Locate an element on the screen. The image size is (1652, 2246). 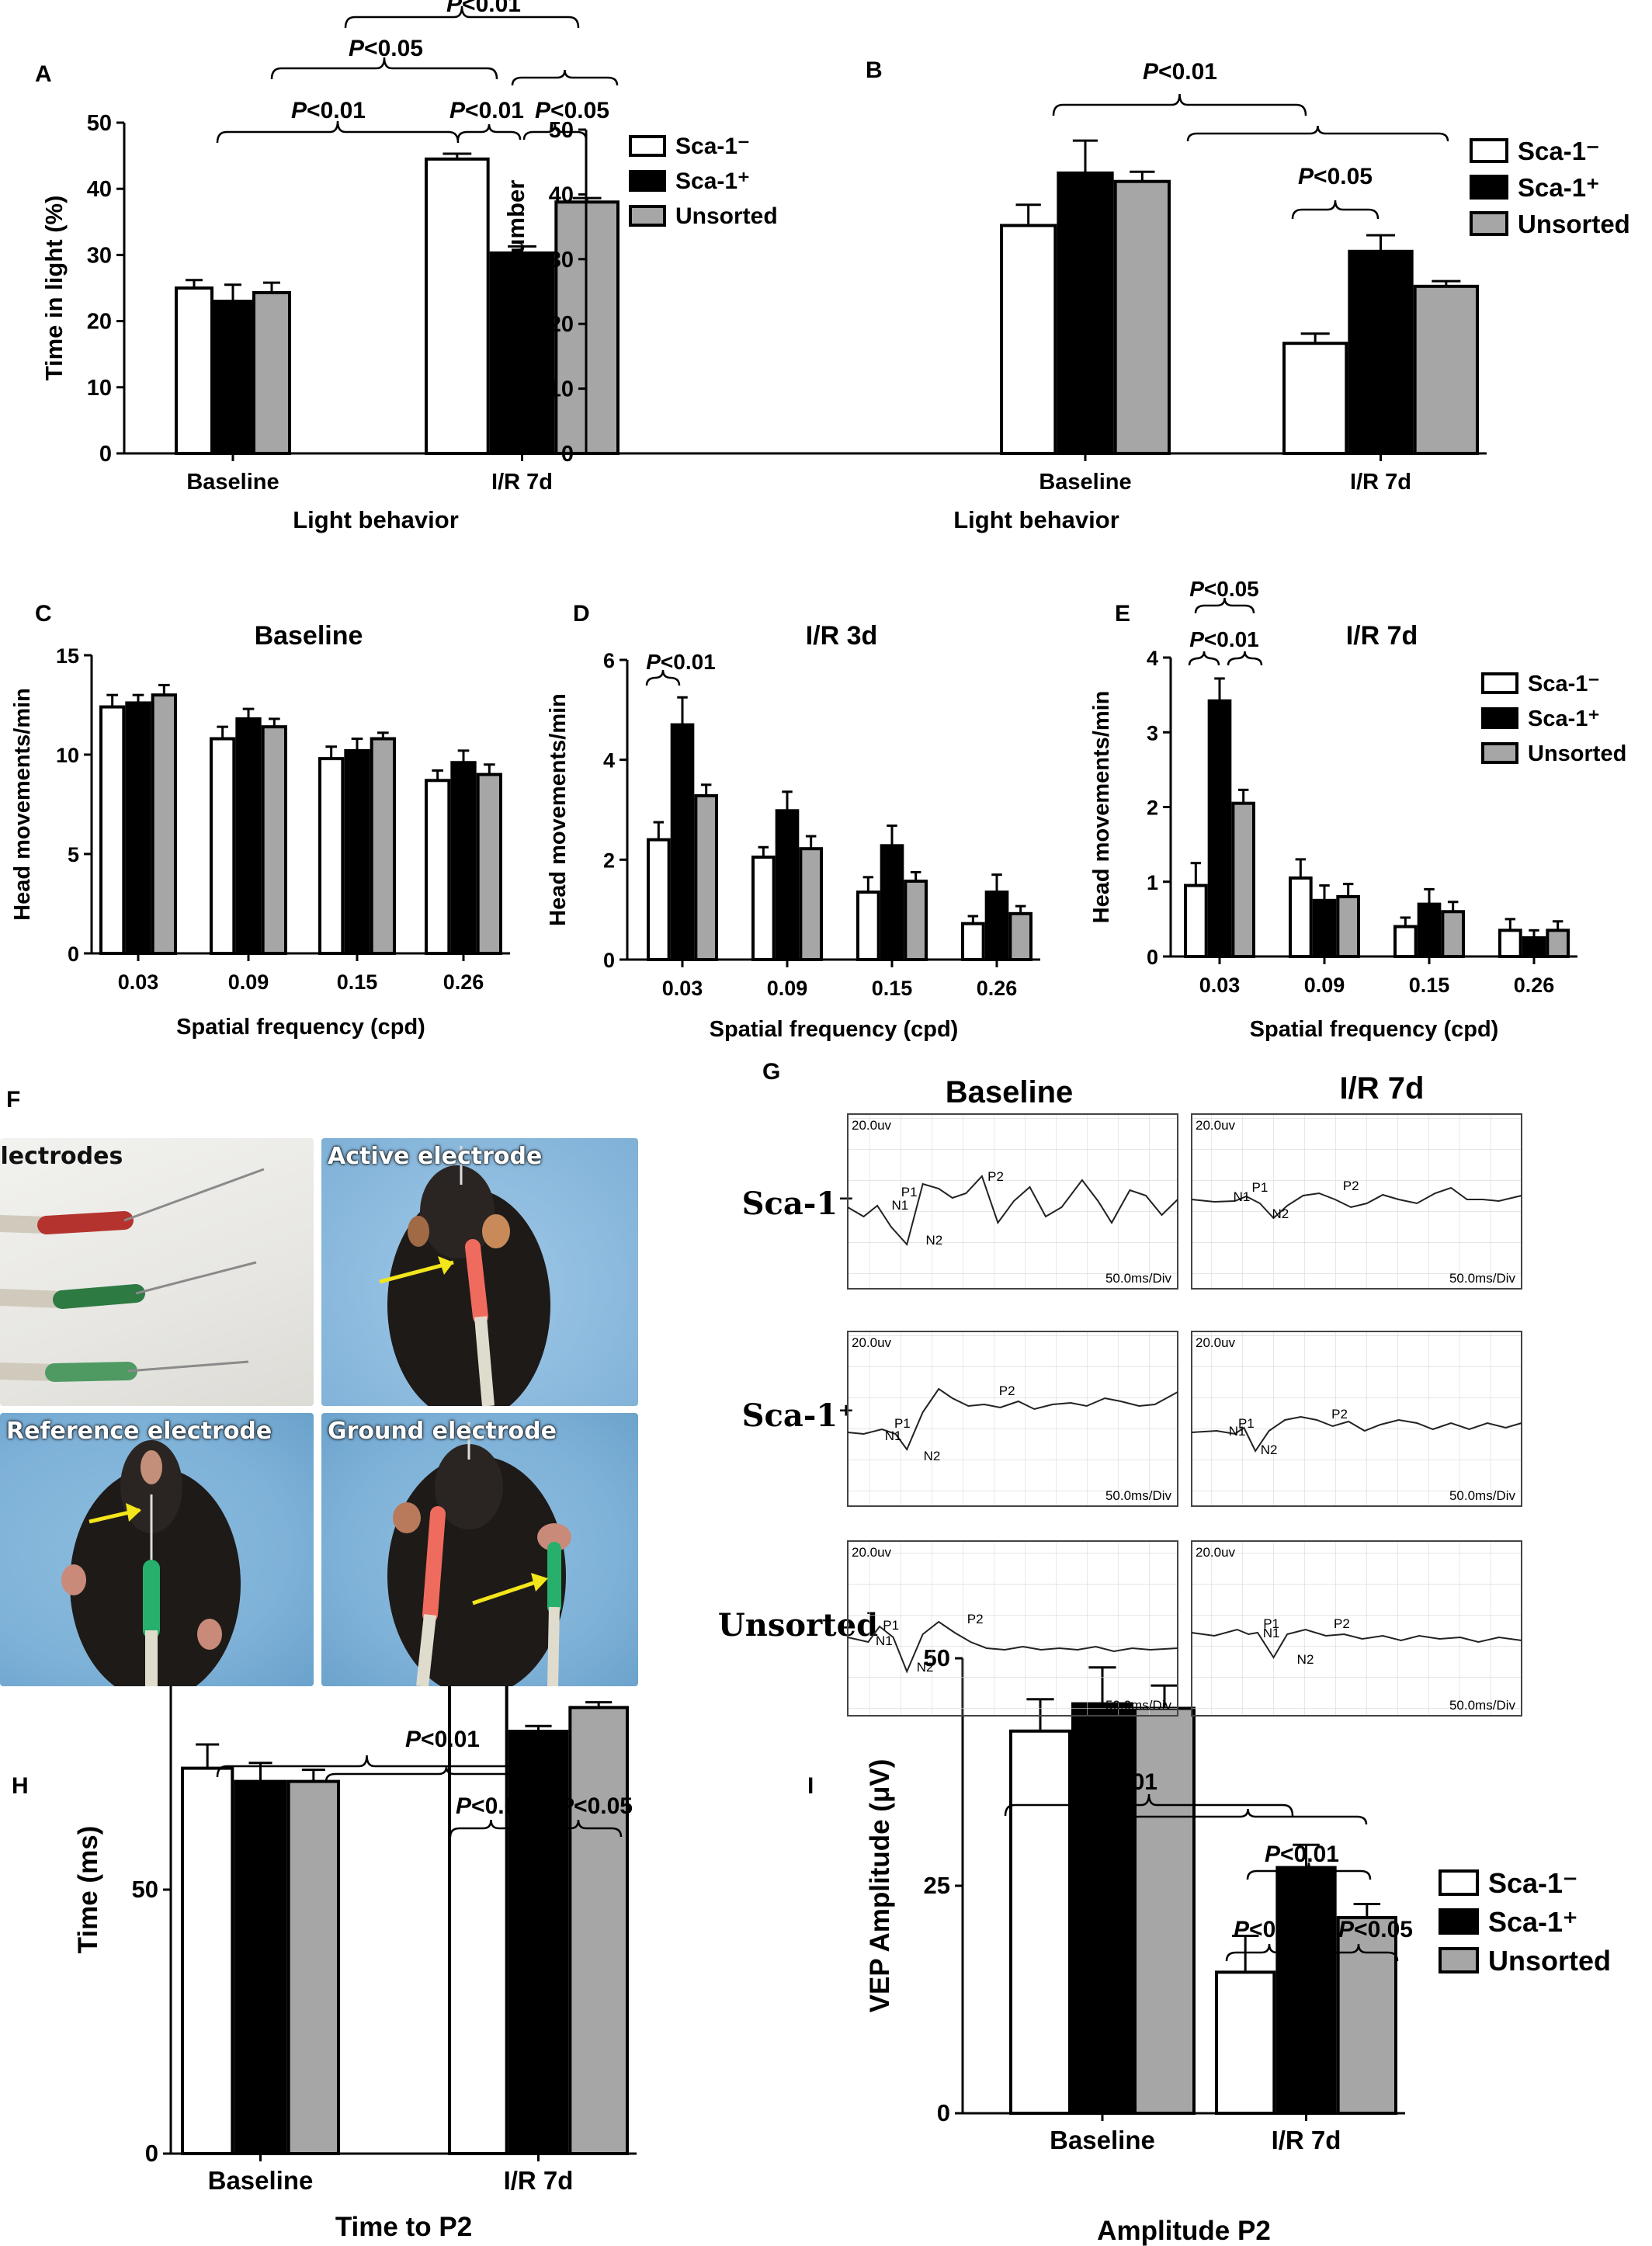
y-tick-label: 4 is located at coordinates (1152, 658).